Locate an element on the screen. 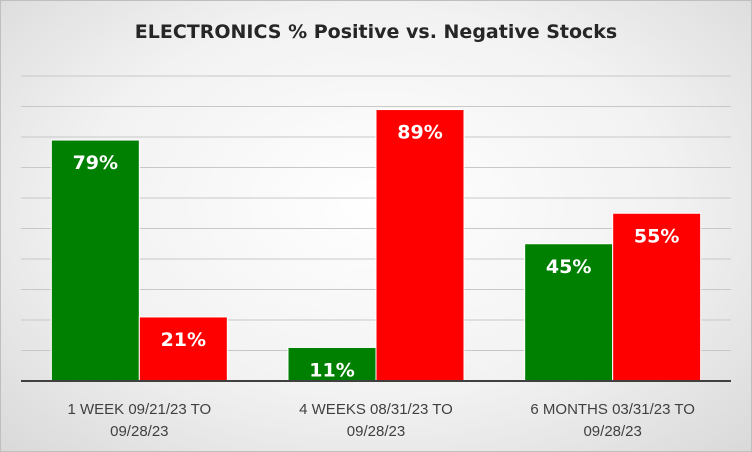 This screenshot has height=452, width=752. category-label: 1 WEEK 09/21/23 TO is located at coordinates (139, 409).